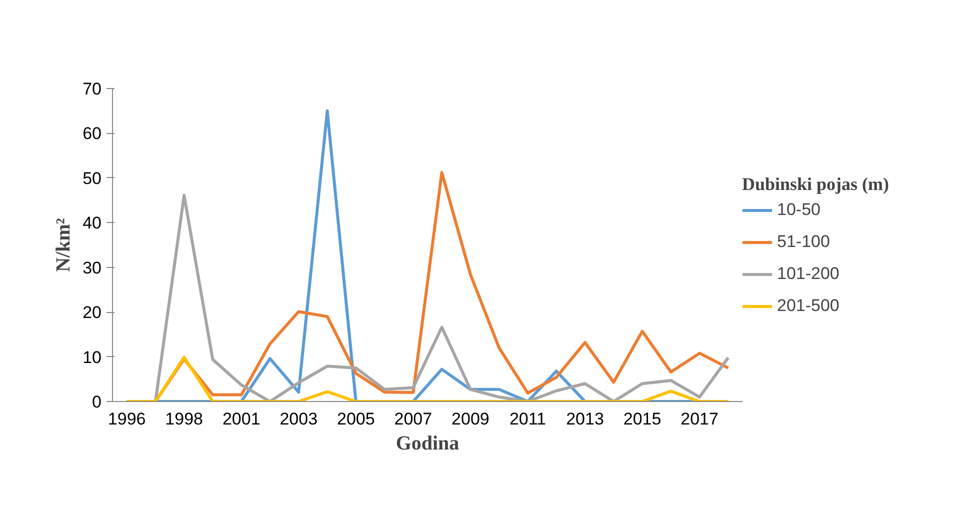 The image size is (960, 509). Describe the element at coordinates (816, 184) in the screenshot. I see `legend-title: Dubinski pojas (m)` at that location.